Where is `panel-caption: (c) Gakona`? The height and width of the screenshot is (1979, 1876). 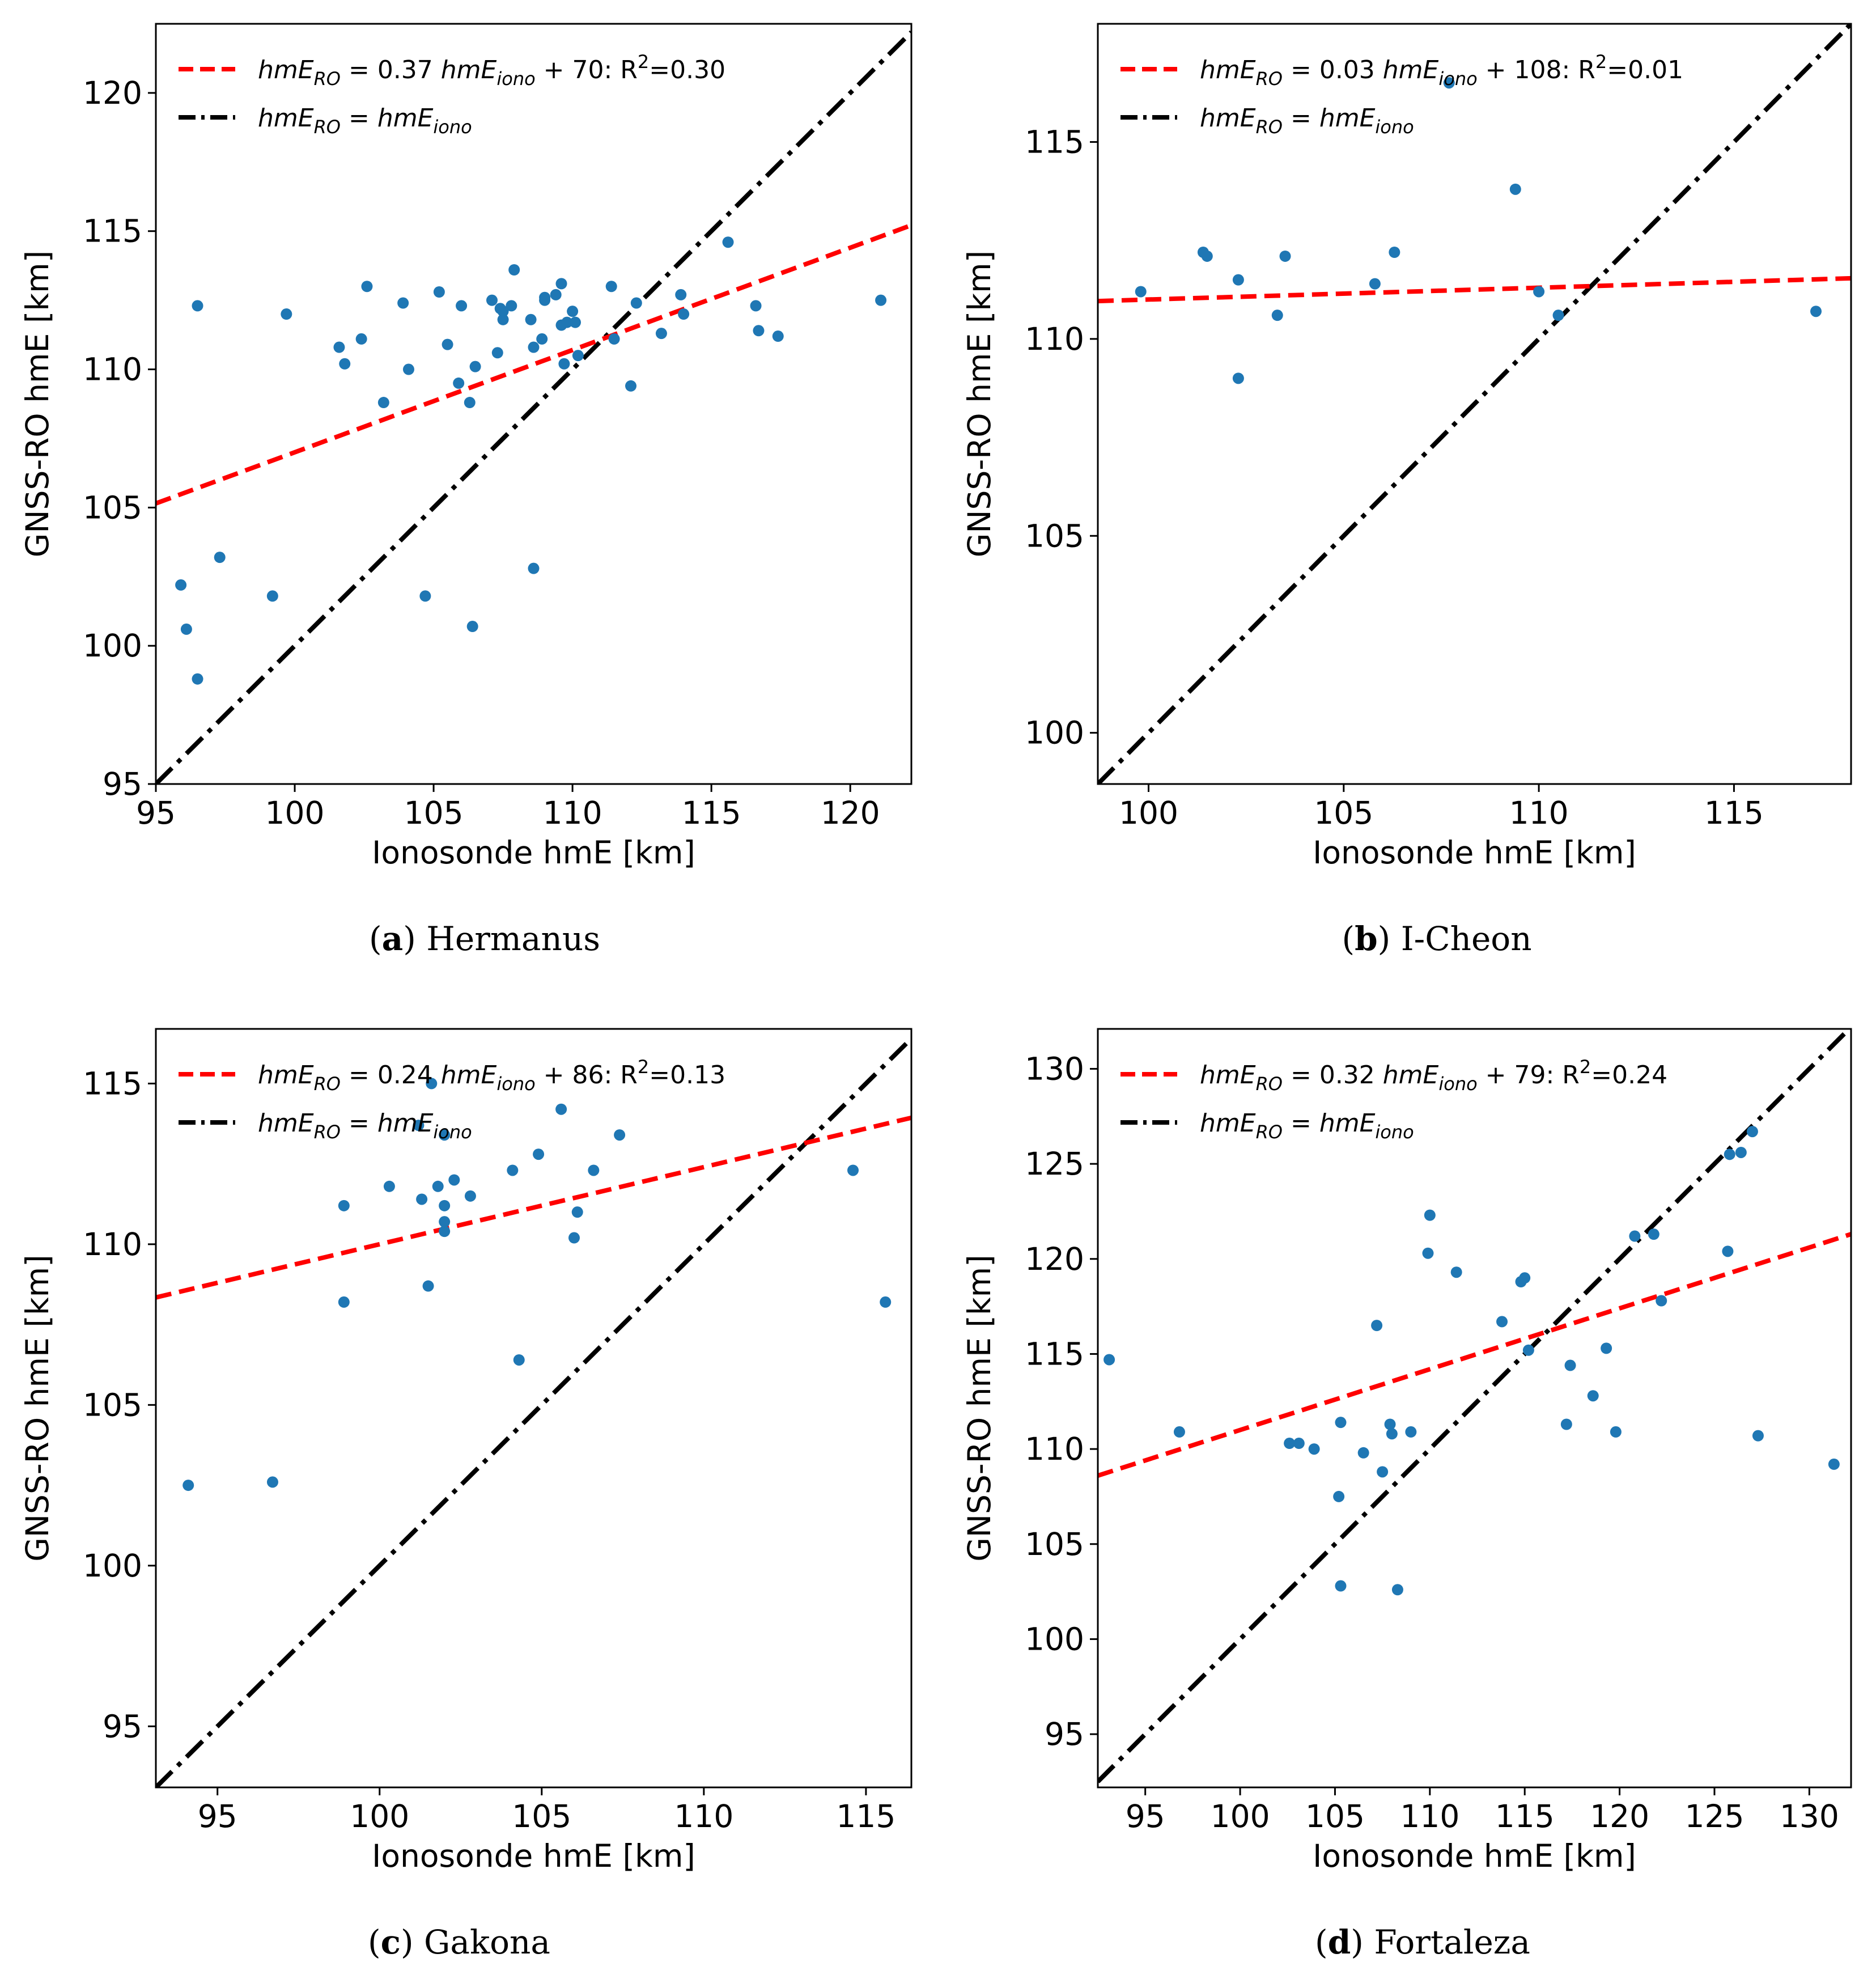 panel-caption: (c) Gakona is located at coordinates (459, 1942).